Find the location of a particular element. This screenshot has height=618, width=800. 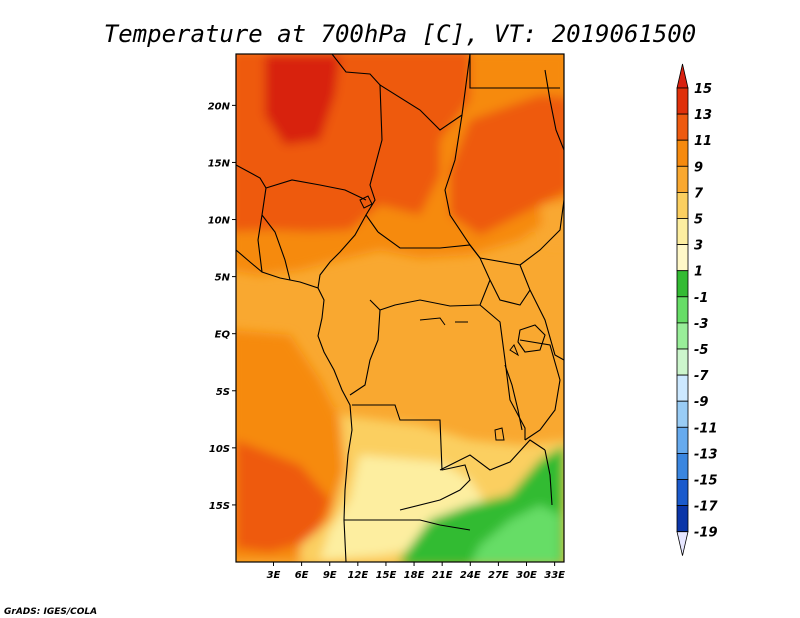

lake-kivu is located at coordinates (514, 350).